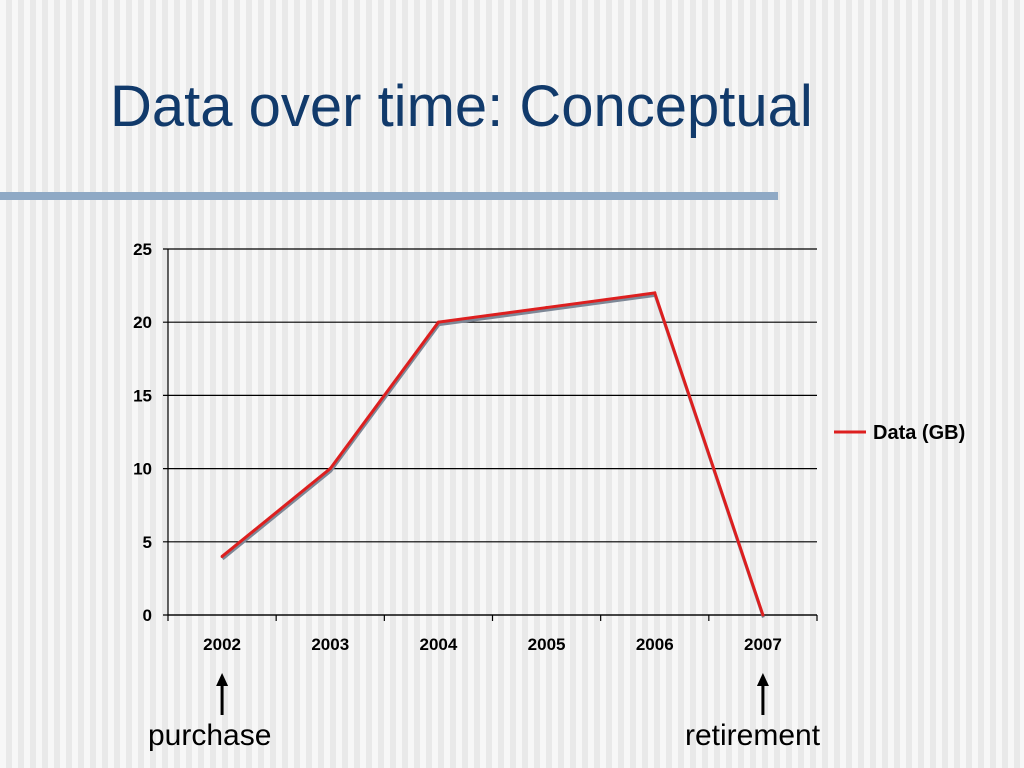 The width and height of the screenshot is (1024, 768). What do you see at coordinates (142, 249) in the screenshot?
I see `y-tick-label-25: 25` at bounding box center [142, 249].